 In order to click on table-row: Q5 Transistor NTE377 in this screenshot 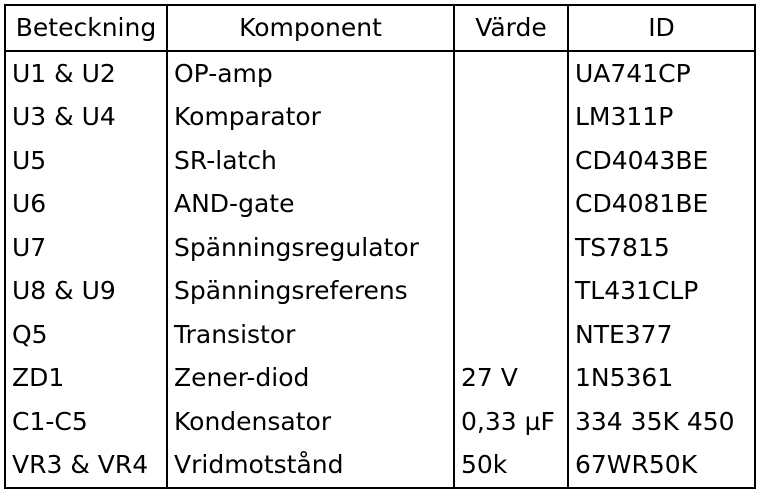, I will do `click(380, 334)`.